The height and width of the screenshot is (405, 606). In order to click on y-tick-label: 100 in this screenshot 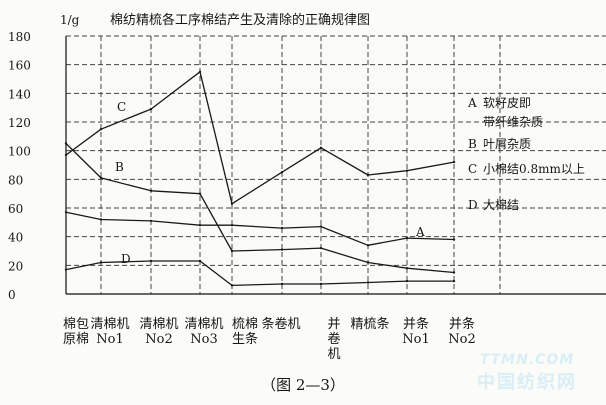, I will do `click(19, 152)`.